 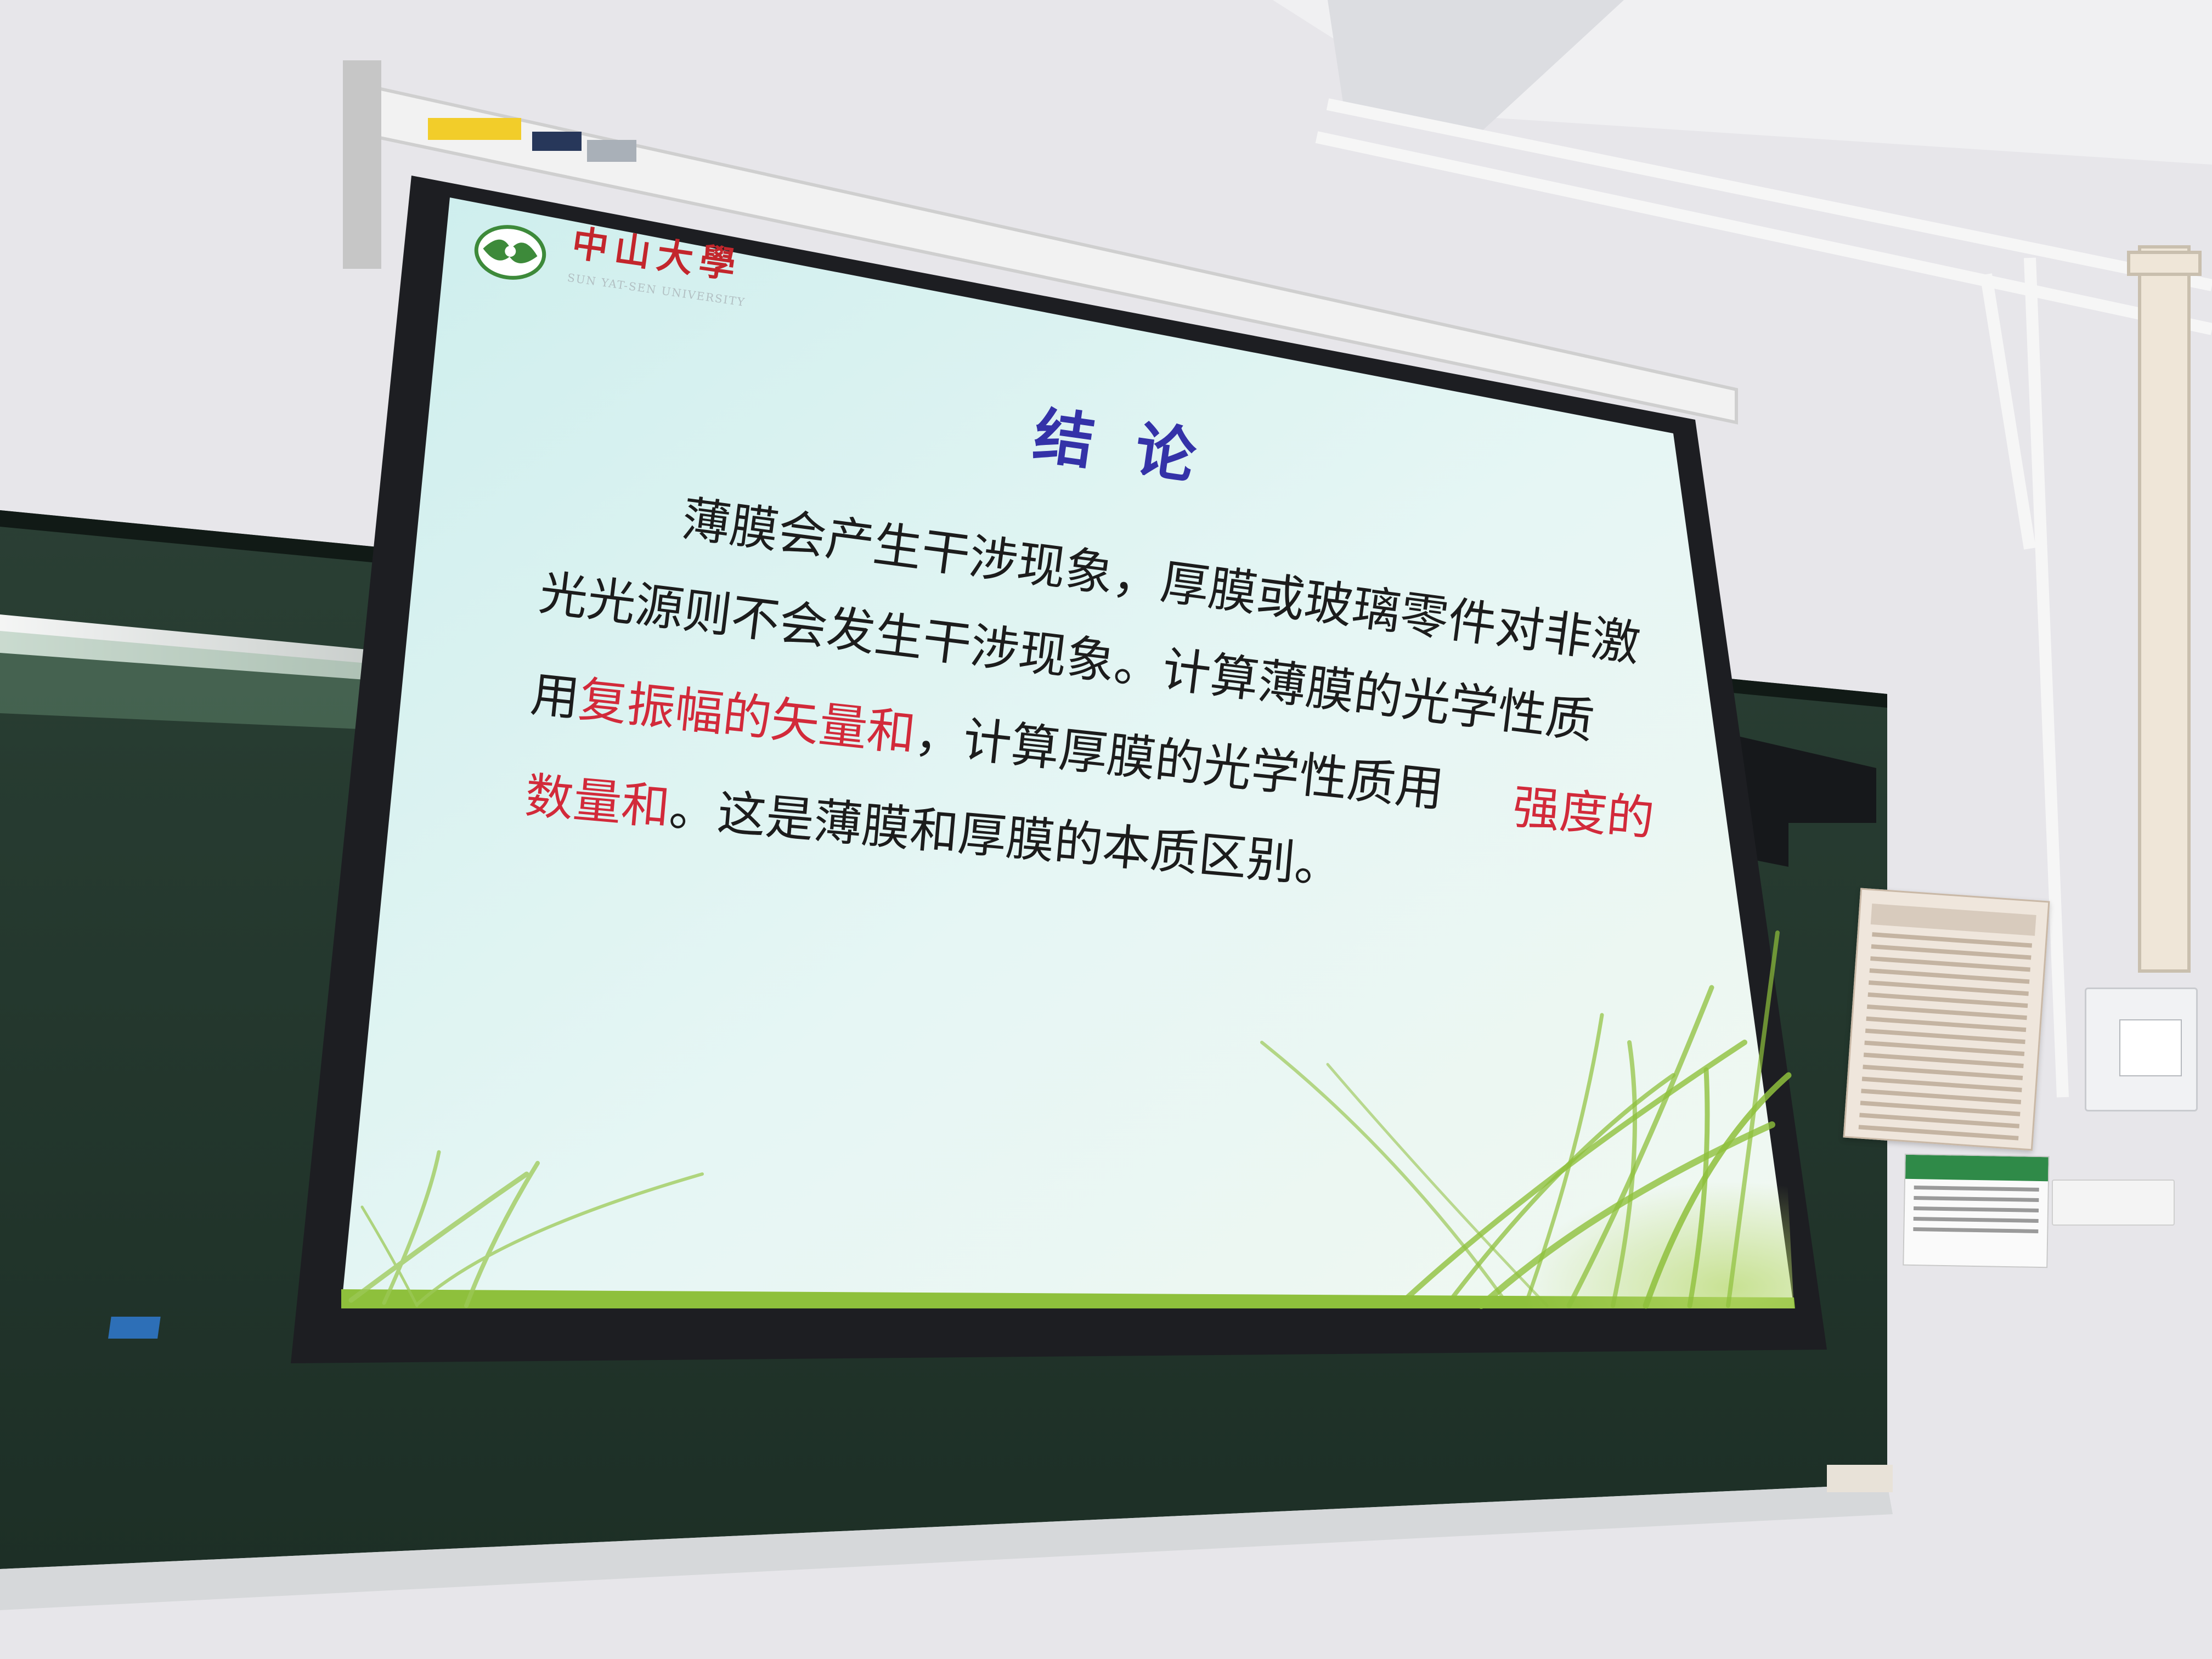 I want to click on electrical-box, so click(x=2141, y=1049).